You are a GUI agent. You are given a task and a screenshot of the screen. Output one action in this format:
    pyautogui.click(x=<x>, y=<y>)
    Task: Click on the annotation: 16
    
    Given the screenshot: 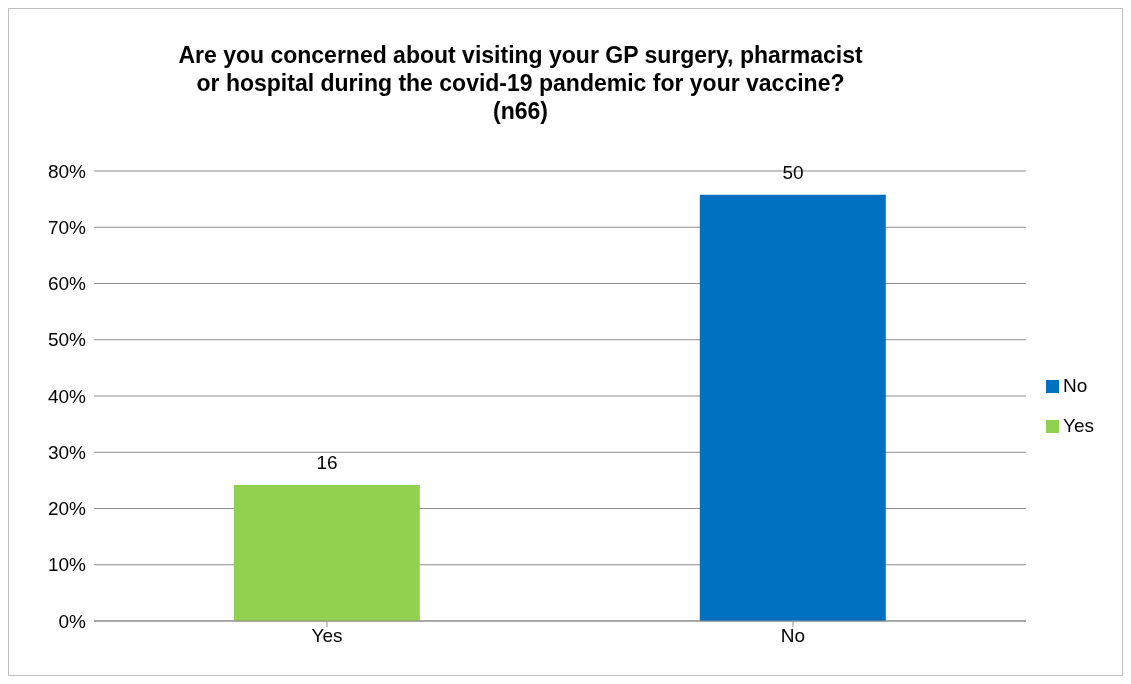 What is the action you would take?
    pyautogui.click(x=327, y=462)
    